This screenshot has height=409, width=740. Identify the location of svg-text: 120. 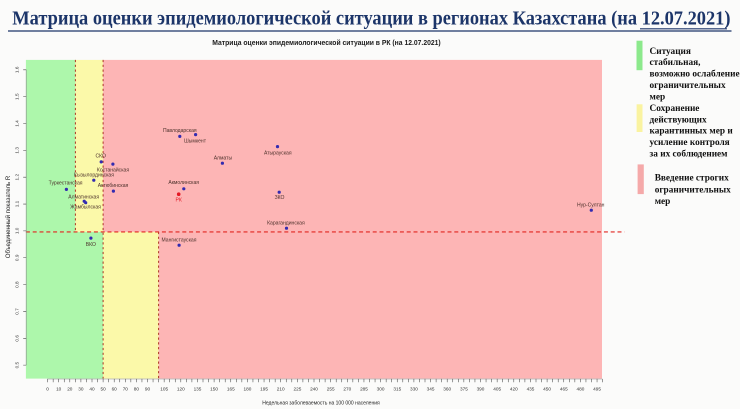
(181, 389).